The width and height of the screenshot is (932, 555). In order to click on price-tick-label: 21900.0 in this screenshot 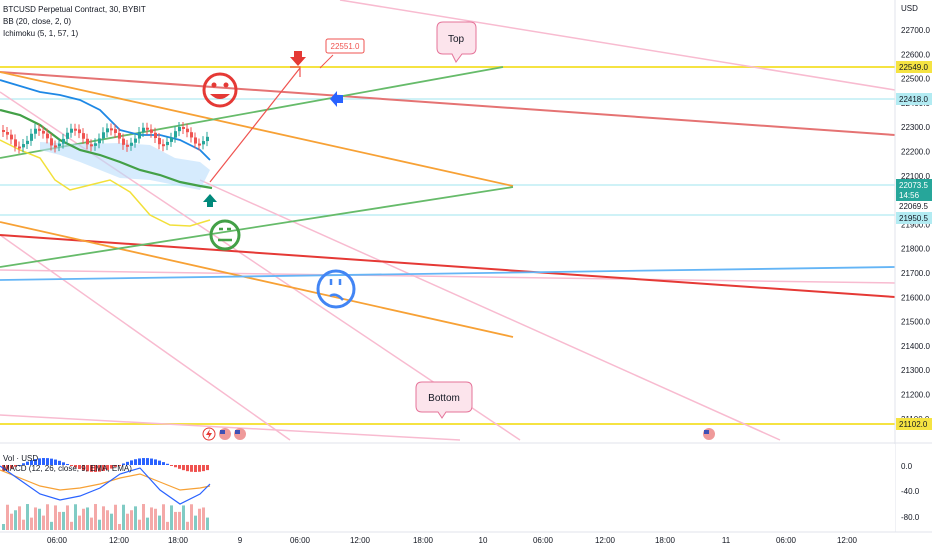, I will do `click(915, 224)`.